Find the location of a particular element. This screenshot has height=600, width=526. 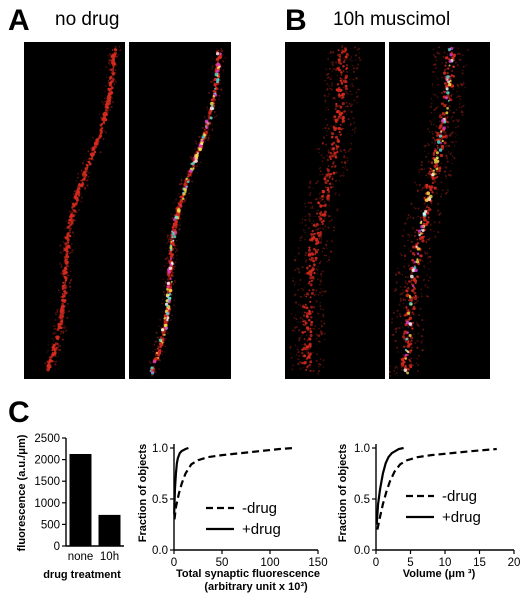

x-tick-label: 150 is located at coordinates (317, 563).